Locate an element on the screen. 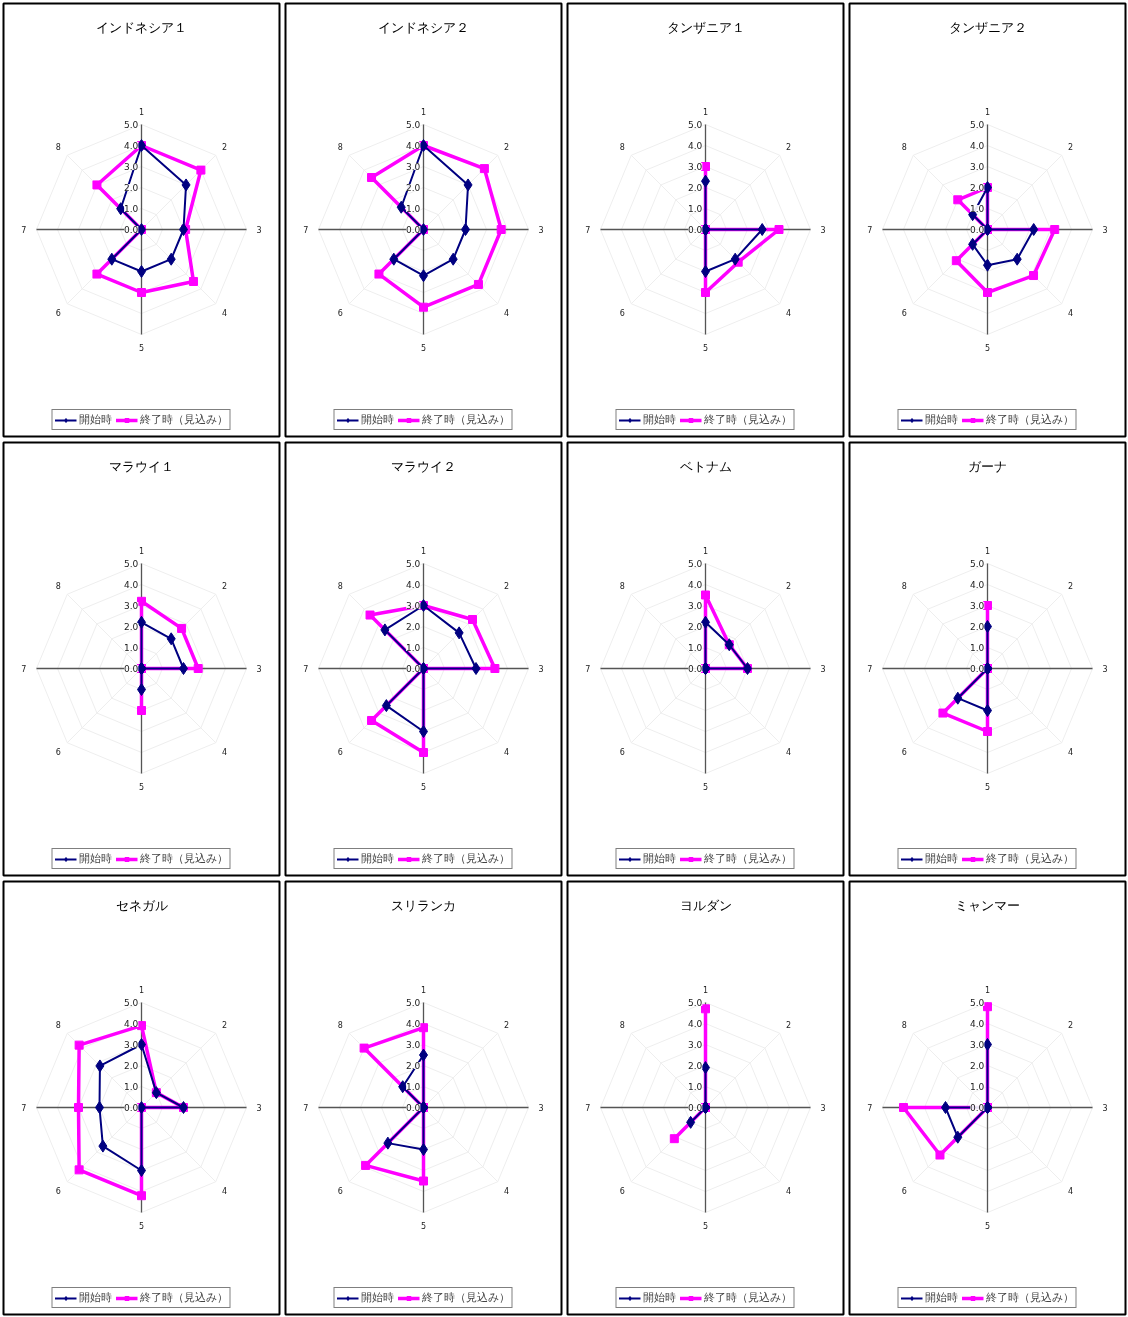 Image resolution: width=1128 pixels, height=1317 pixels. chart-title: セネガル is located at coordinates (141, 905).